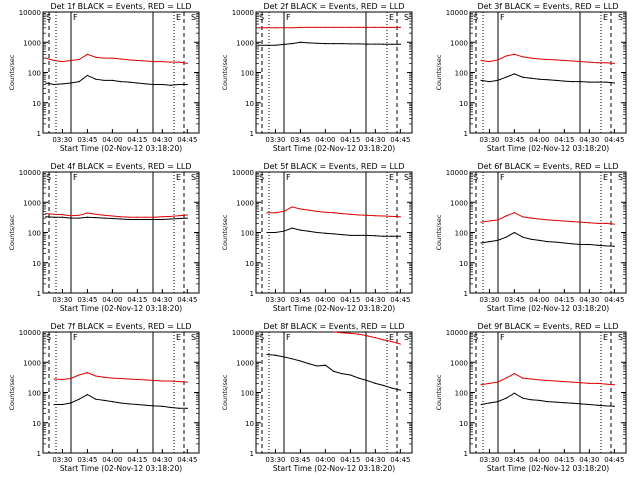 The height and width of the screenshot is (480, 640). What do you see at coordinates (350, 300) in the screenshot?
I see `x-tick-label: 04:15` at bounding box center [350, 300].